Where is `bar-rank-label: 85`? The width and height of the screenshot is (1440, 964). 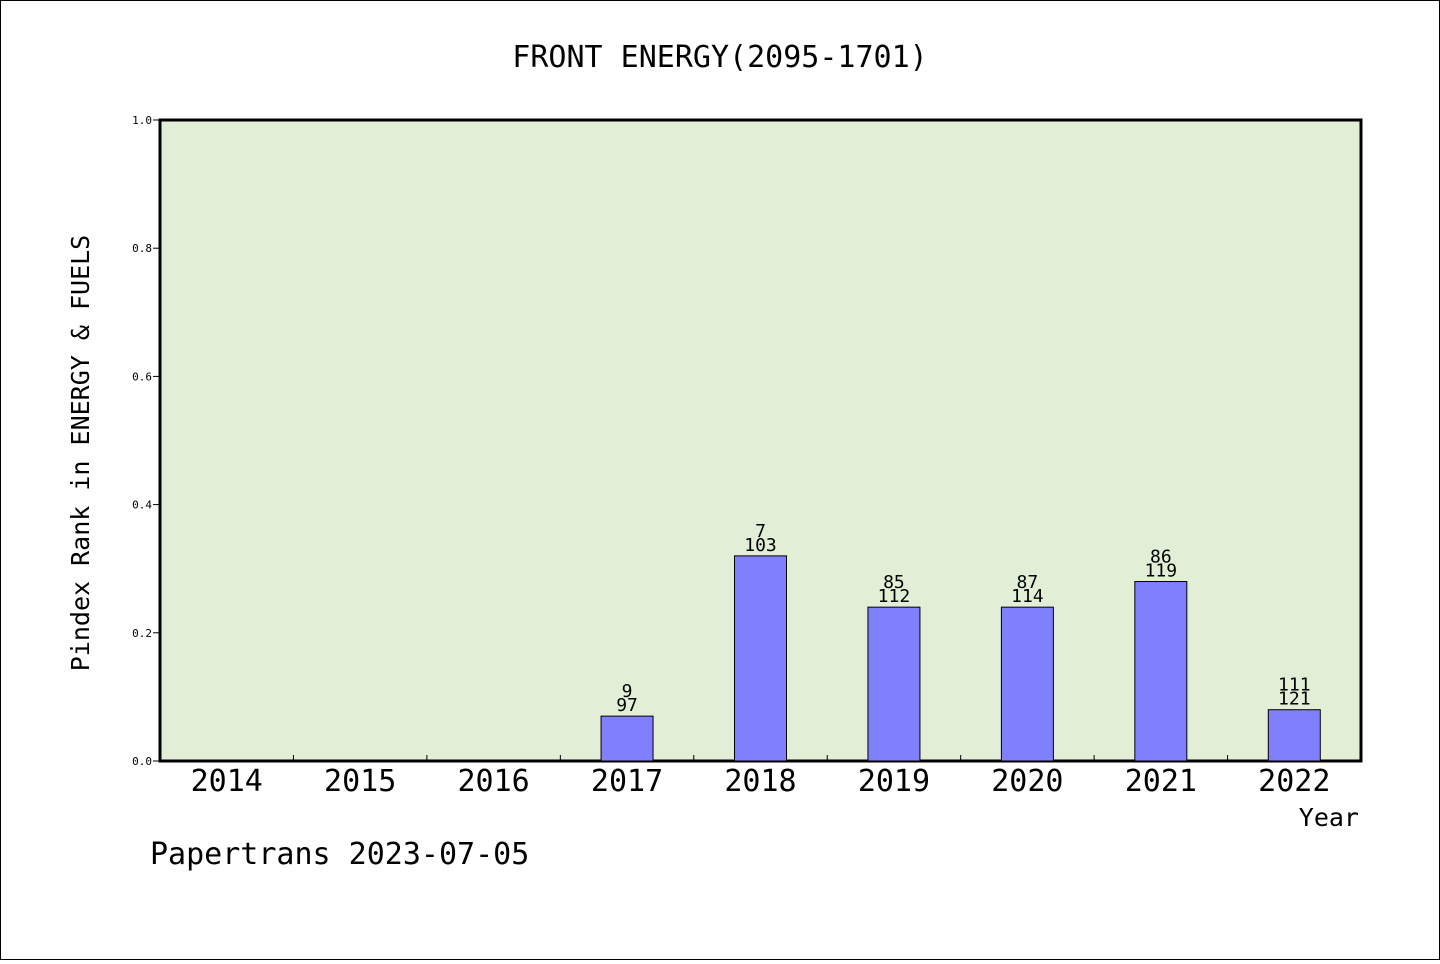 bar-rank-label: 85 is located at coordinates (894, 582).